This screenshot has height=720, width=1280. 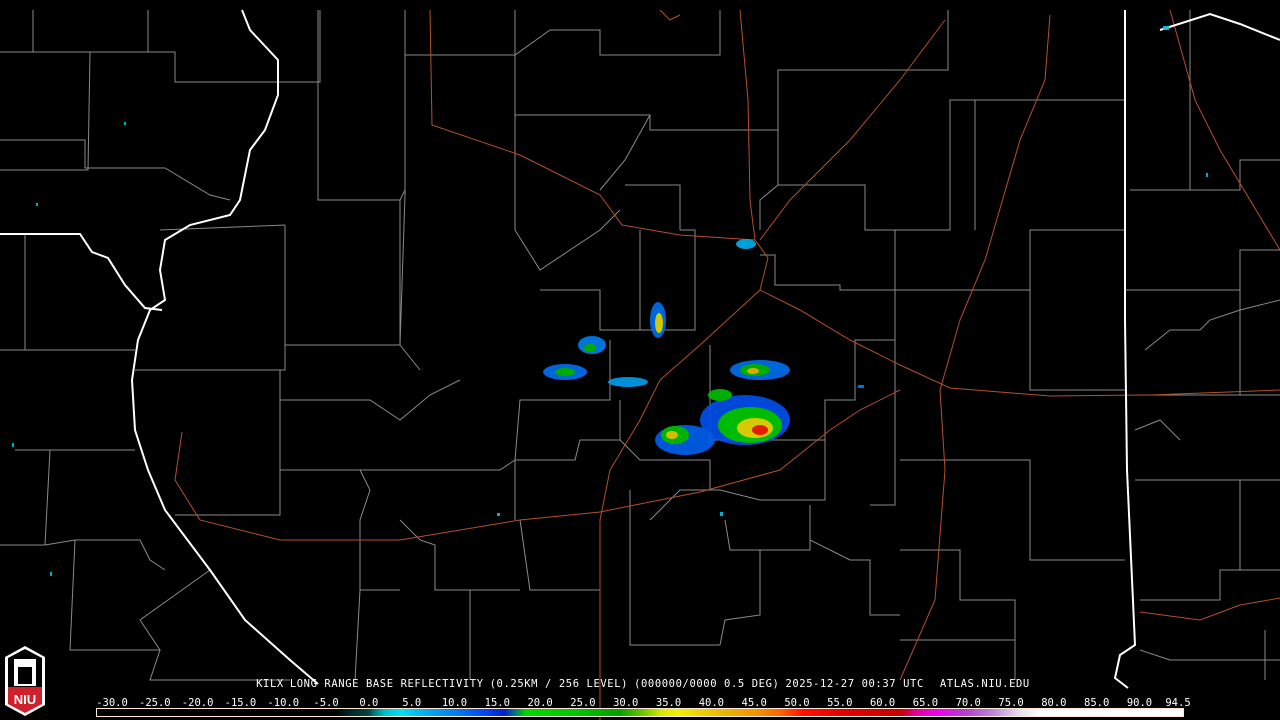 I want to click on colorbar-tick-label: 25.0, so click(x=583, y=703).